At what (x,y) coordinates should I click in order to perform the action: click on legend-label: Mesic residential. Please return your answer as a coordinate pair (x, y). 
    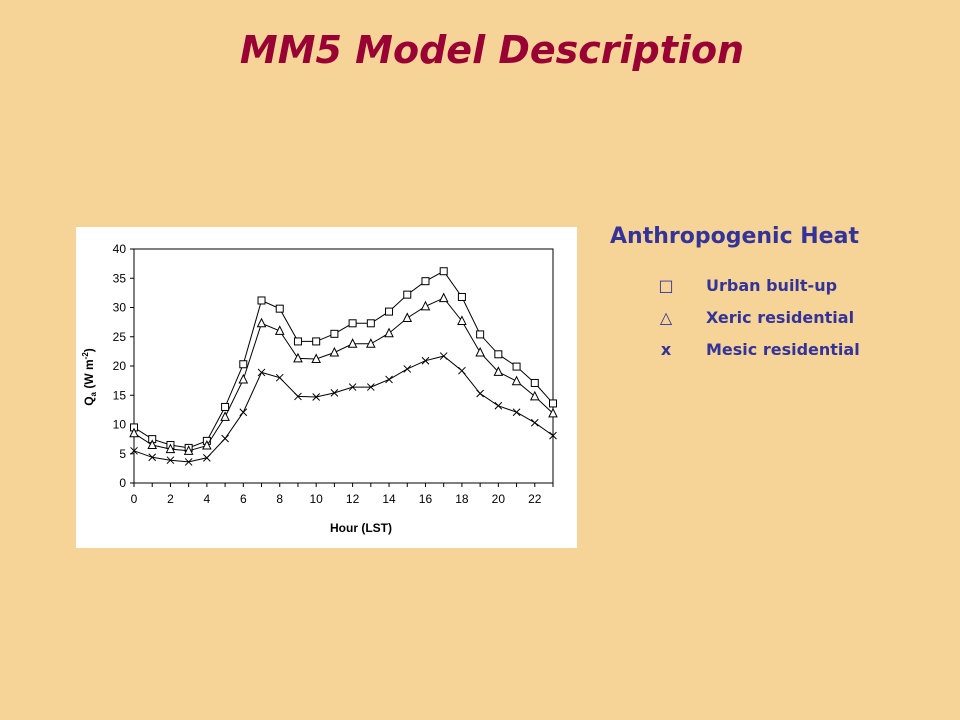
    Looking at the image, I should click on (783, 349).